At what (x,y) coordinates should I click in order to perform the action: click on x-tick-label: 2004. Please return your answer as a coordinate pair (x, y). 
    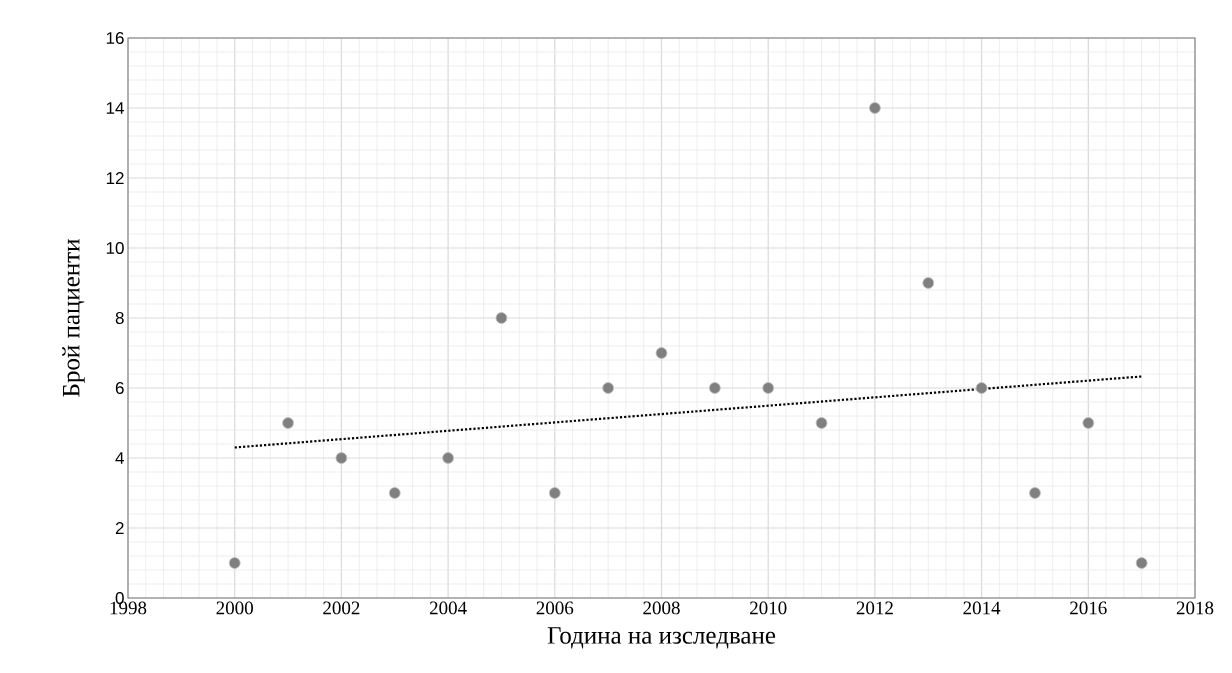
    Looking at the image, I should click on (448, 608).